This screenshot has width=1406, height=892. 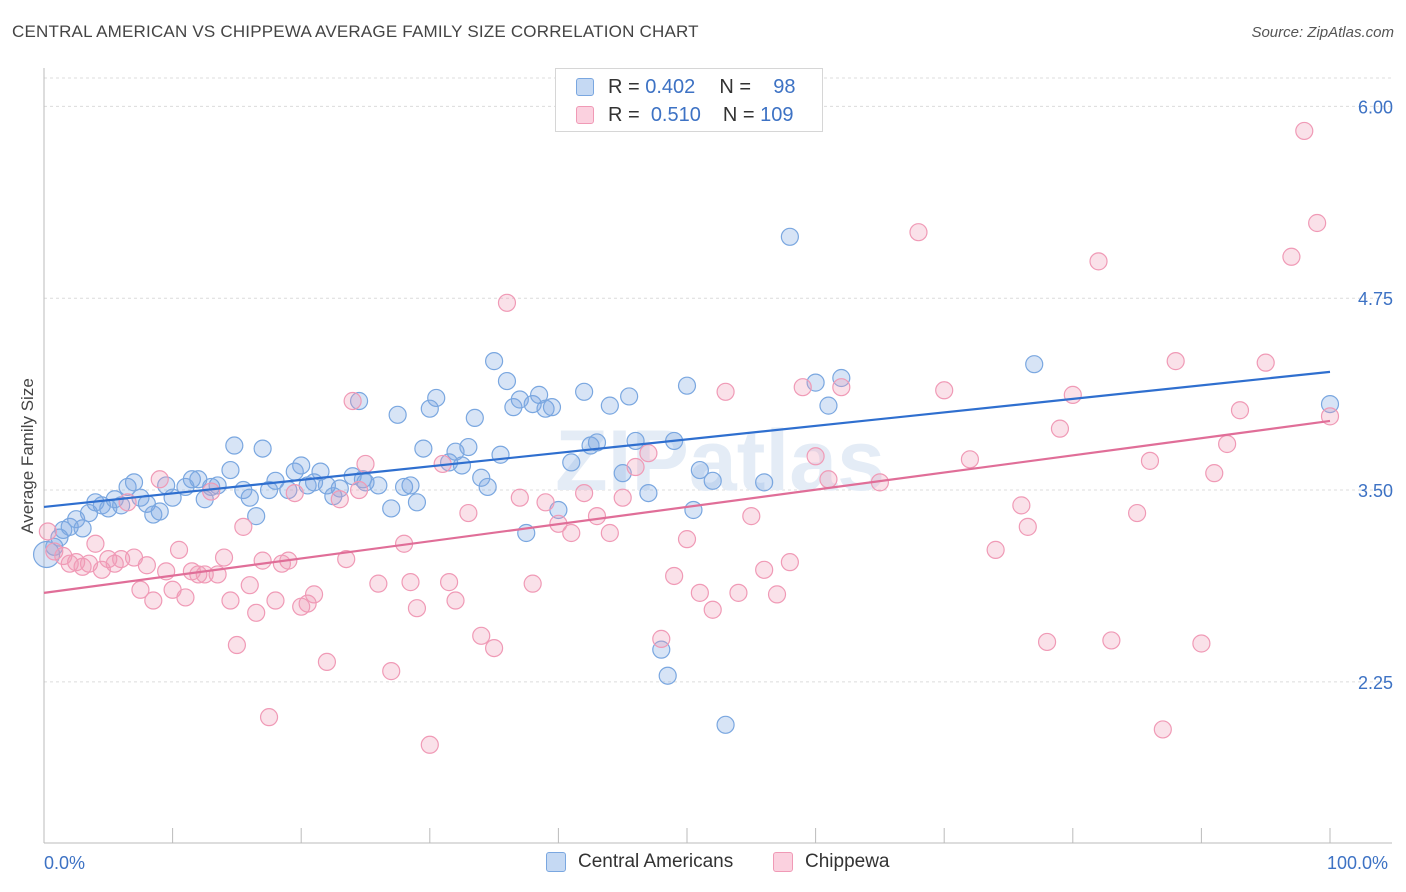 I want to click on y-tick-label: 2.25, so click(x=1375, y=683).